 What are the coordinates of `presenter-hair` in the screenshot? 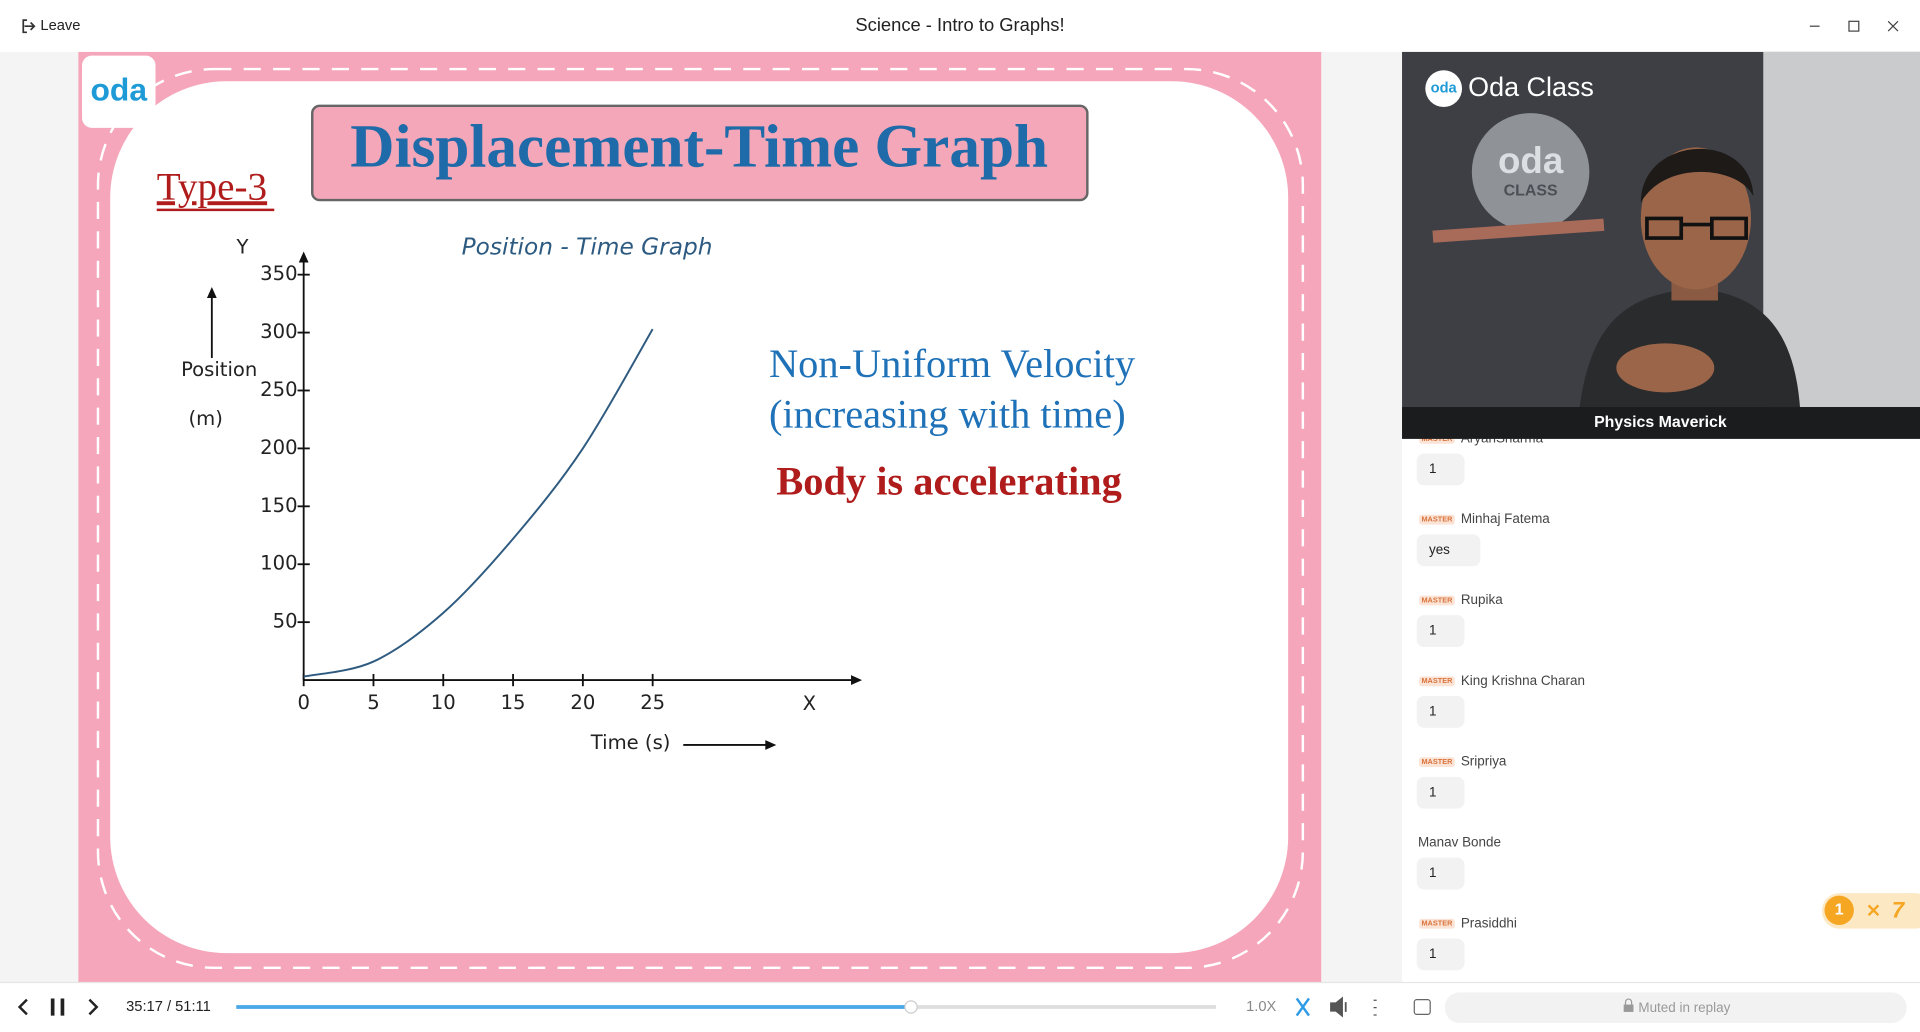 It's located at (1697, 175).